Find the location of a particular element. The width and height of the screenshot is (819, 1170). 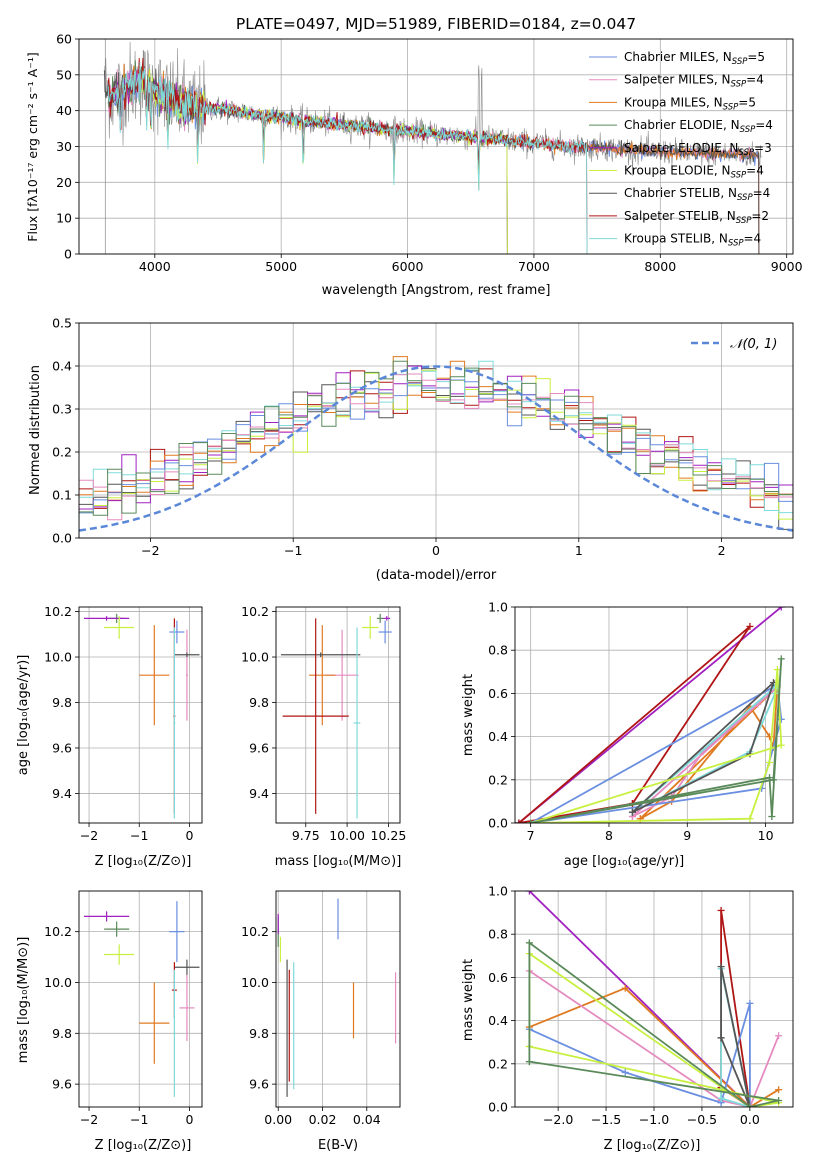

x-tick-label: −1.5 is located at coordinates (606, 1119).